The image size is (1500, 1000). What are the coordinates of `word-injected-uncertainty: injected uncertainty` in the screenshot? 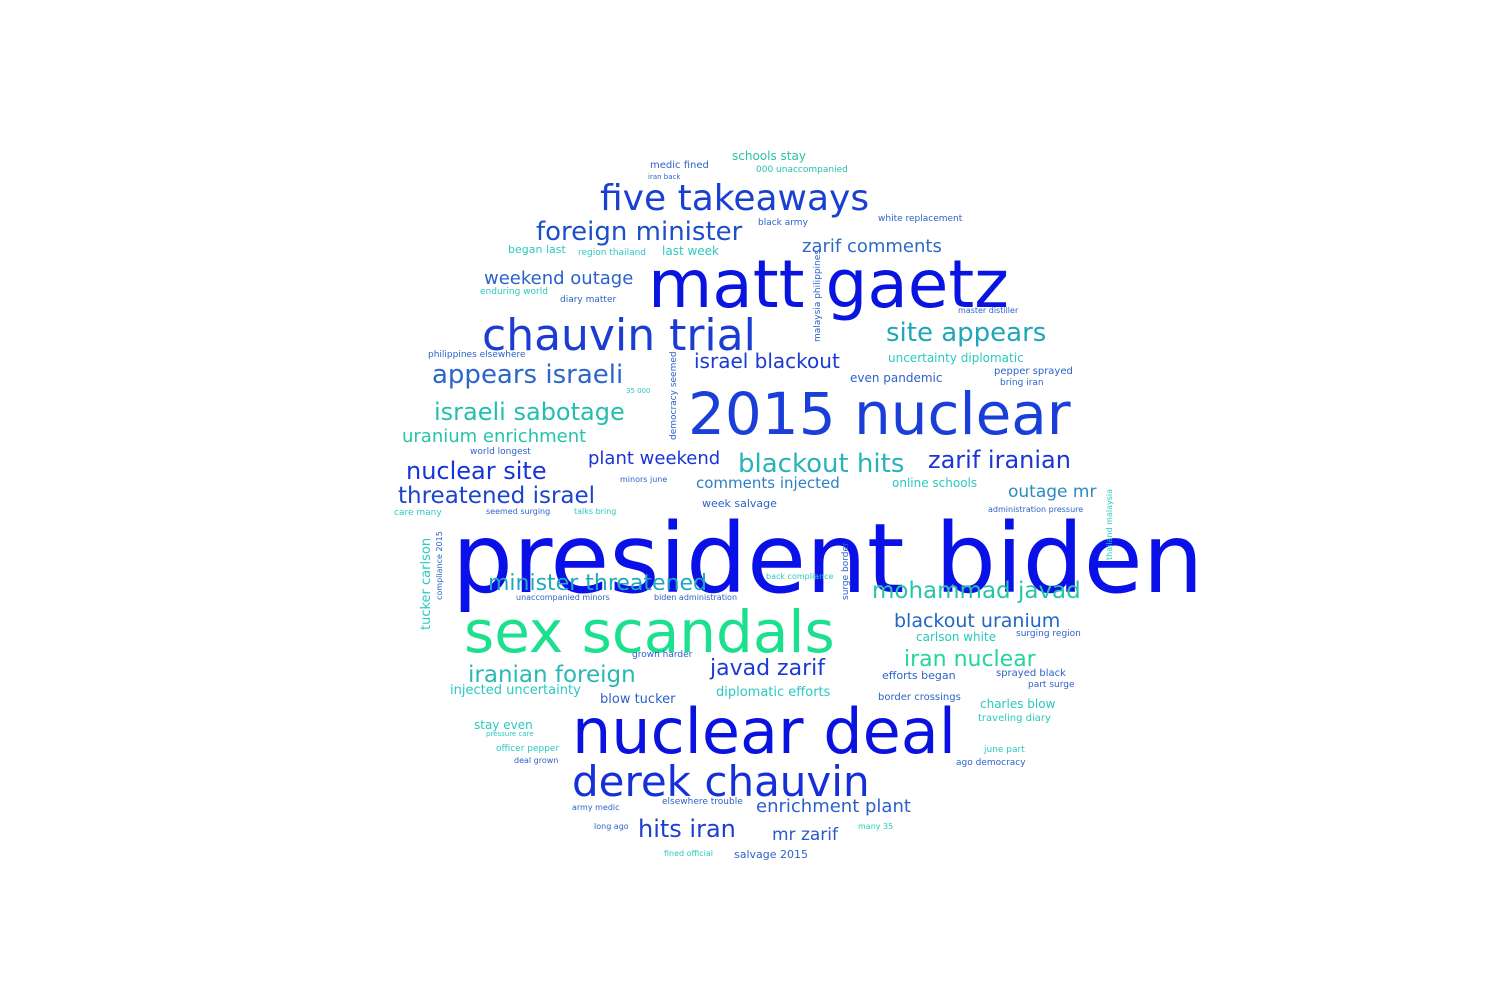 It's located at (515, 690).